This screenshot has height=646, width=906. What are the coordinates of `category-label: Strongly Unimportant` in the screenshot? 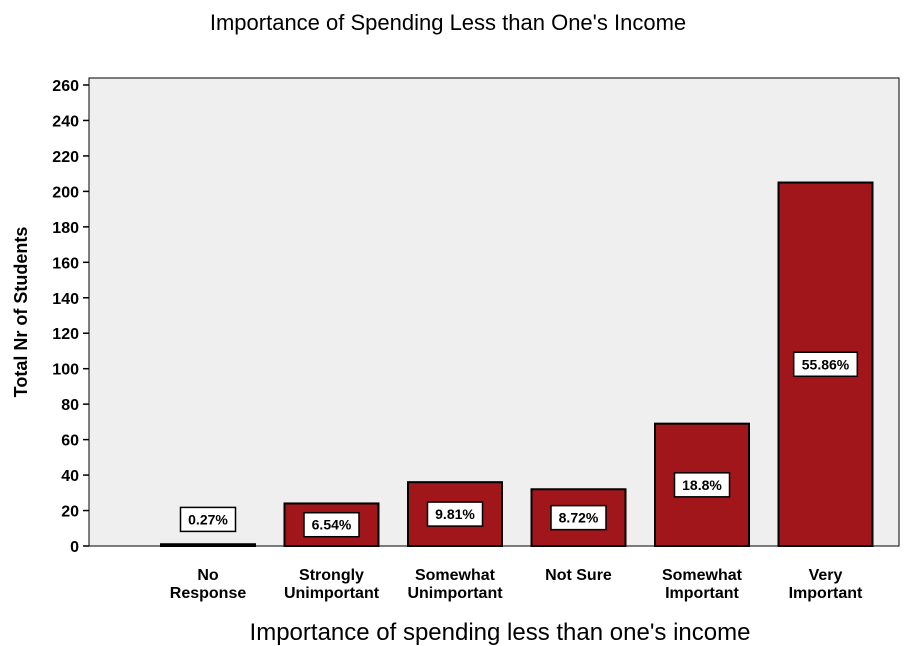 It's located at (332, 584).